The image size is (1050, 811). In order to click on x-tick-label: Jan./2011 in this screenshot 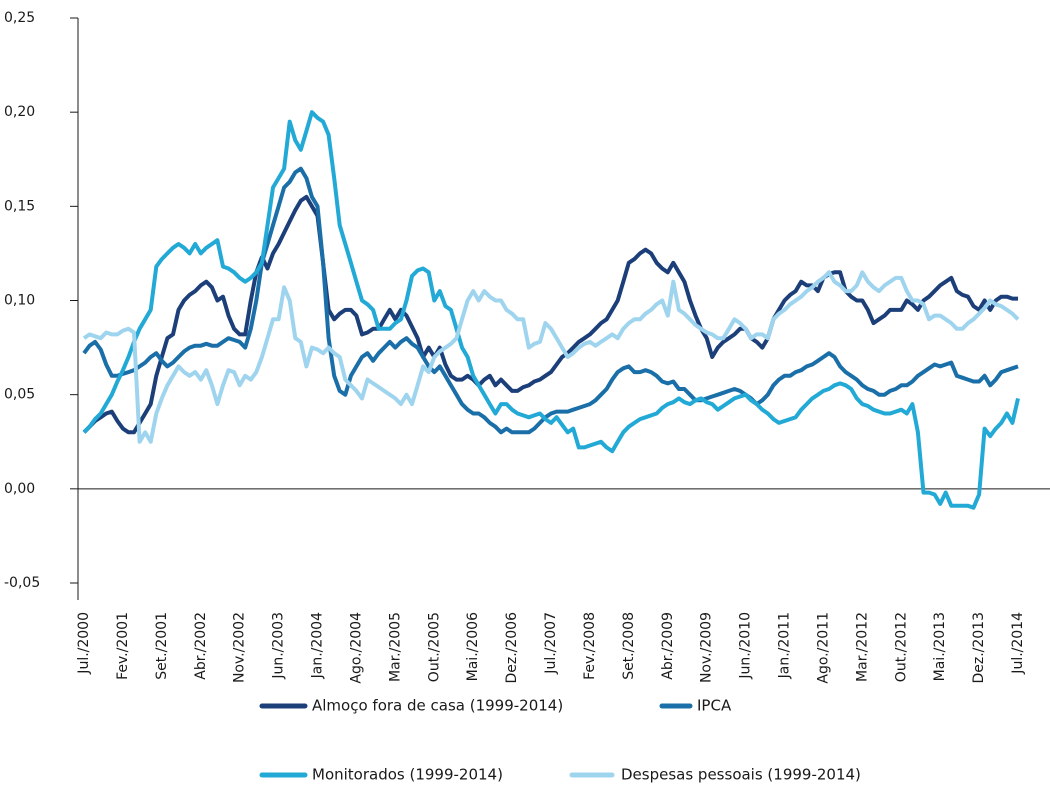, I will do `click(785, 645)`.